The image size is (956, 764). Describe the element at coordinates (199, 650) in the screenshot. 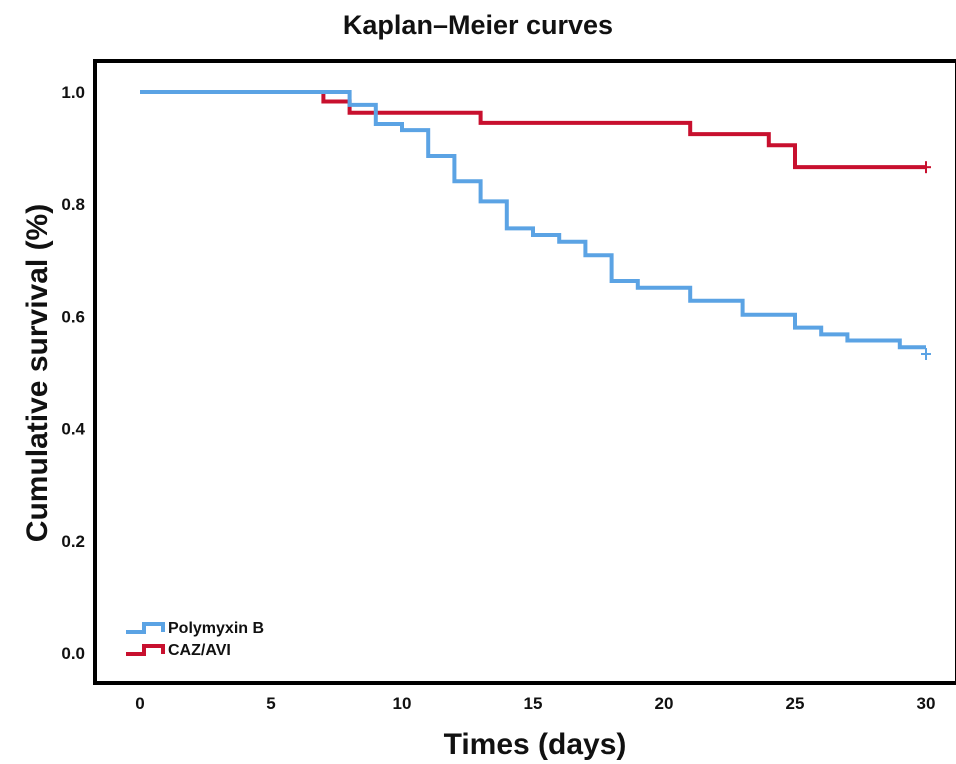

I see `legend-label: CAZ/AVI` at that location.